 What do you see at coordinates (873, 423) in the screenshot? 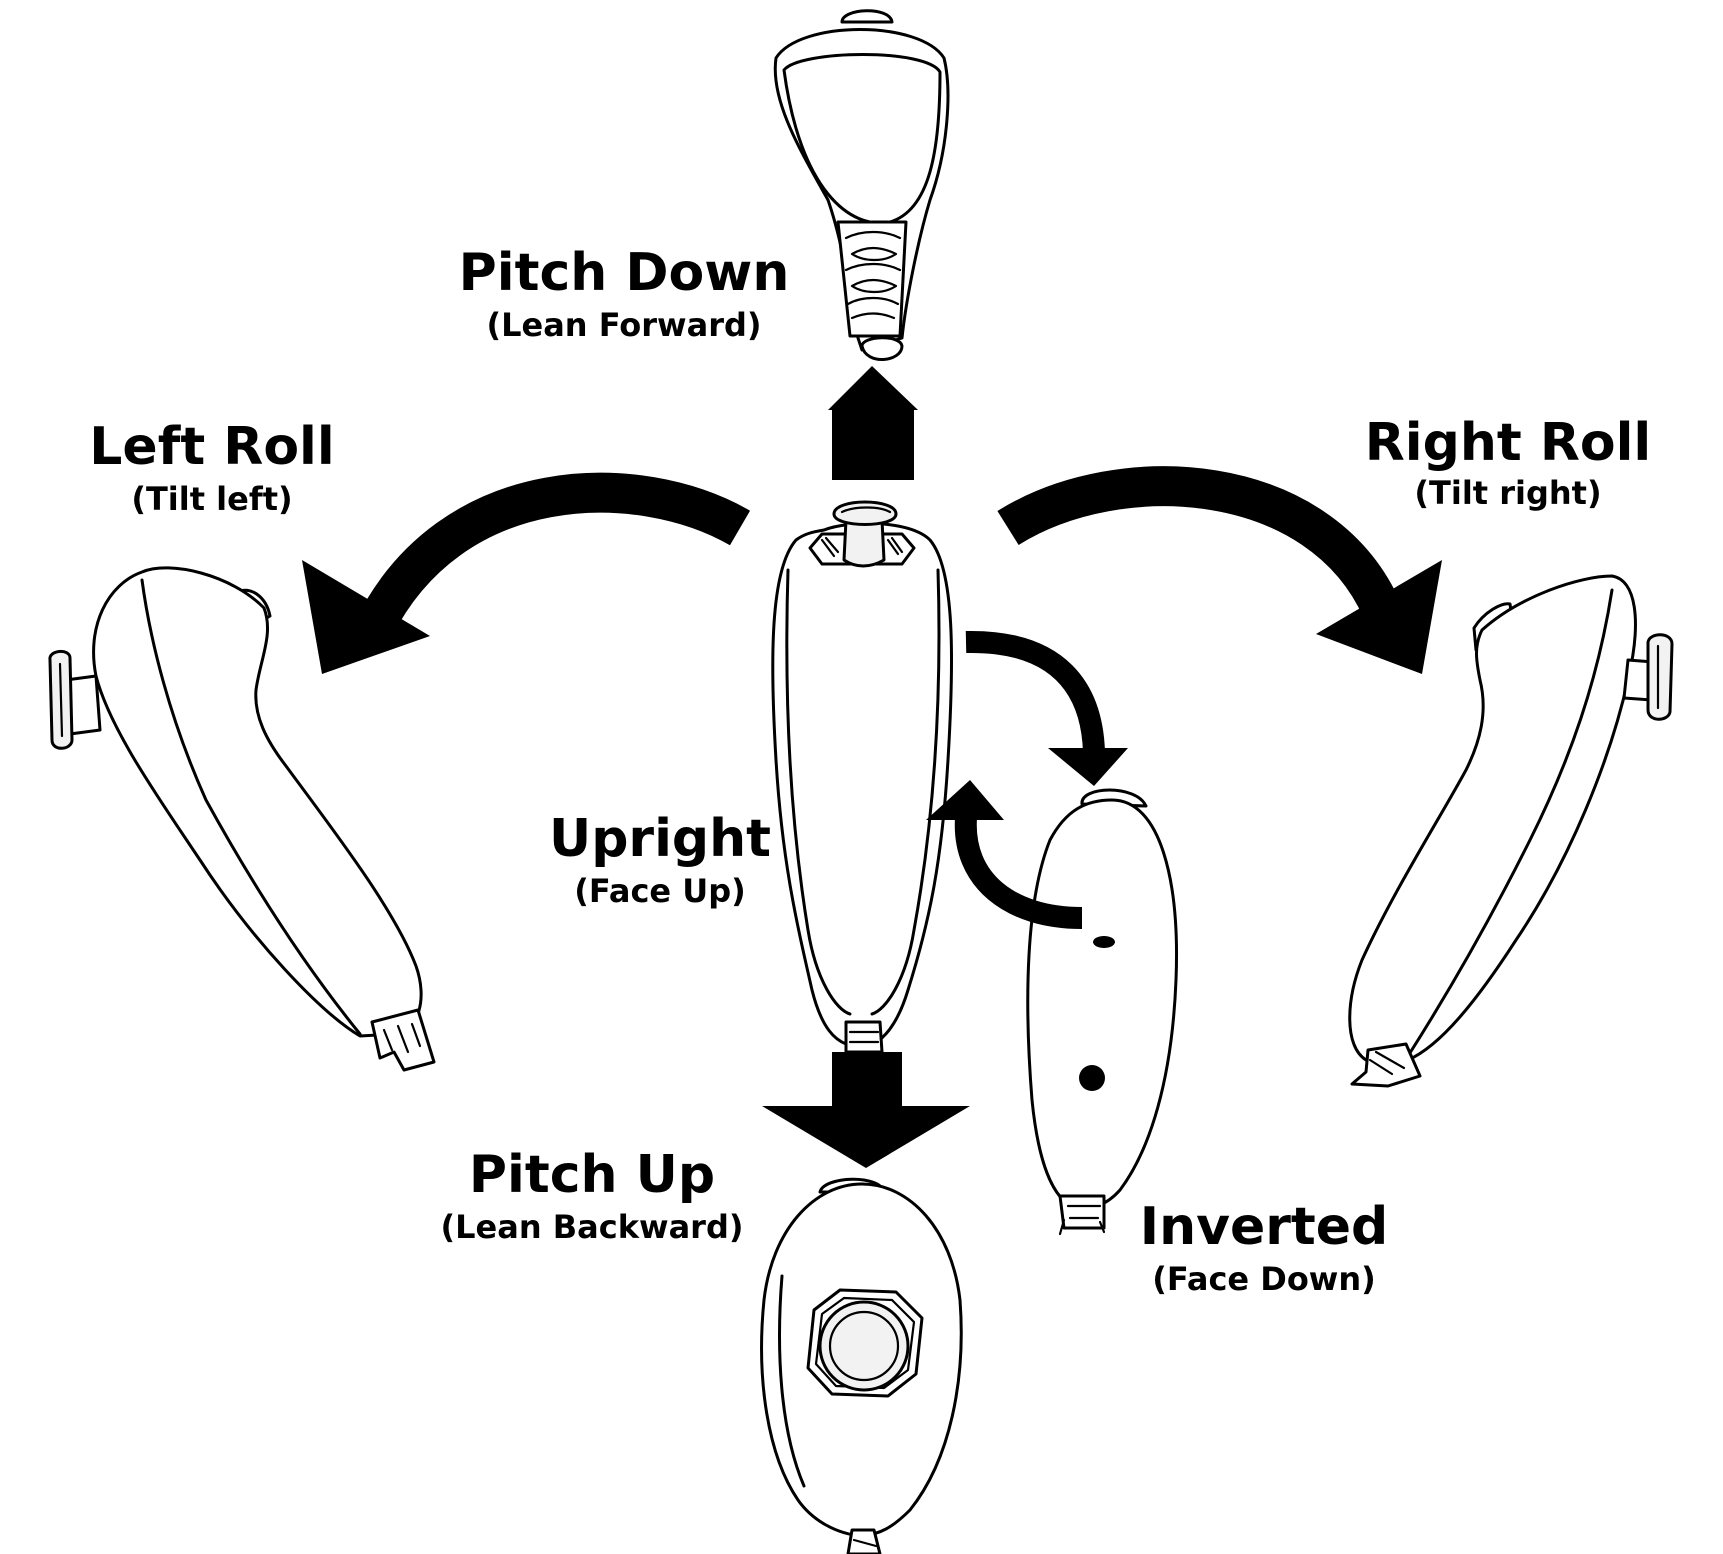
I see `pitch-down-arrow` at bounding box center [873, 423].